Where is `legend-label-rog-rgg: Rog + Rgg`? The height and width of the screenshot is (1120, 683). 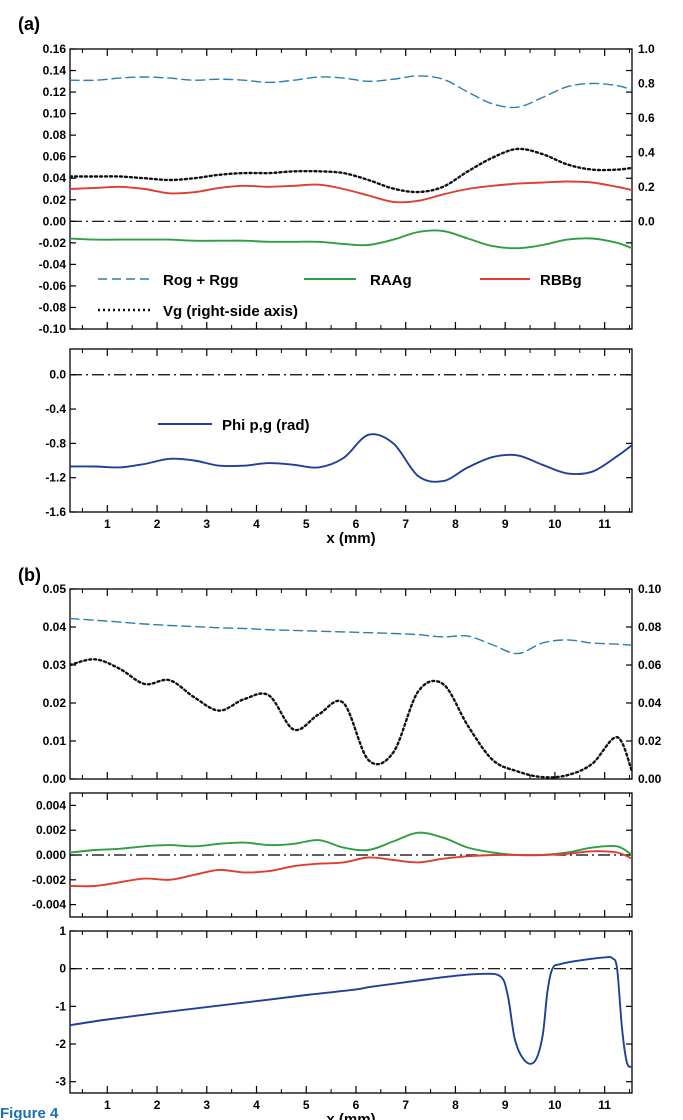 legend-label-rog-rgg: Rog + Rgg is located at coordinates (200, 280).